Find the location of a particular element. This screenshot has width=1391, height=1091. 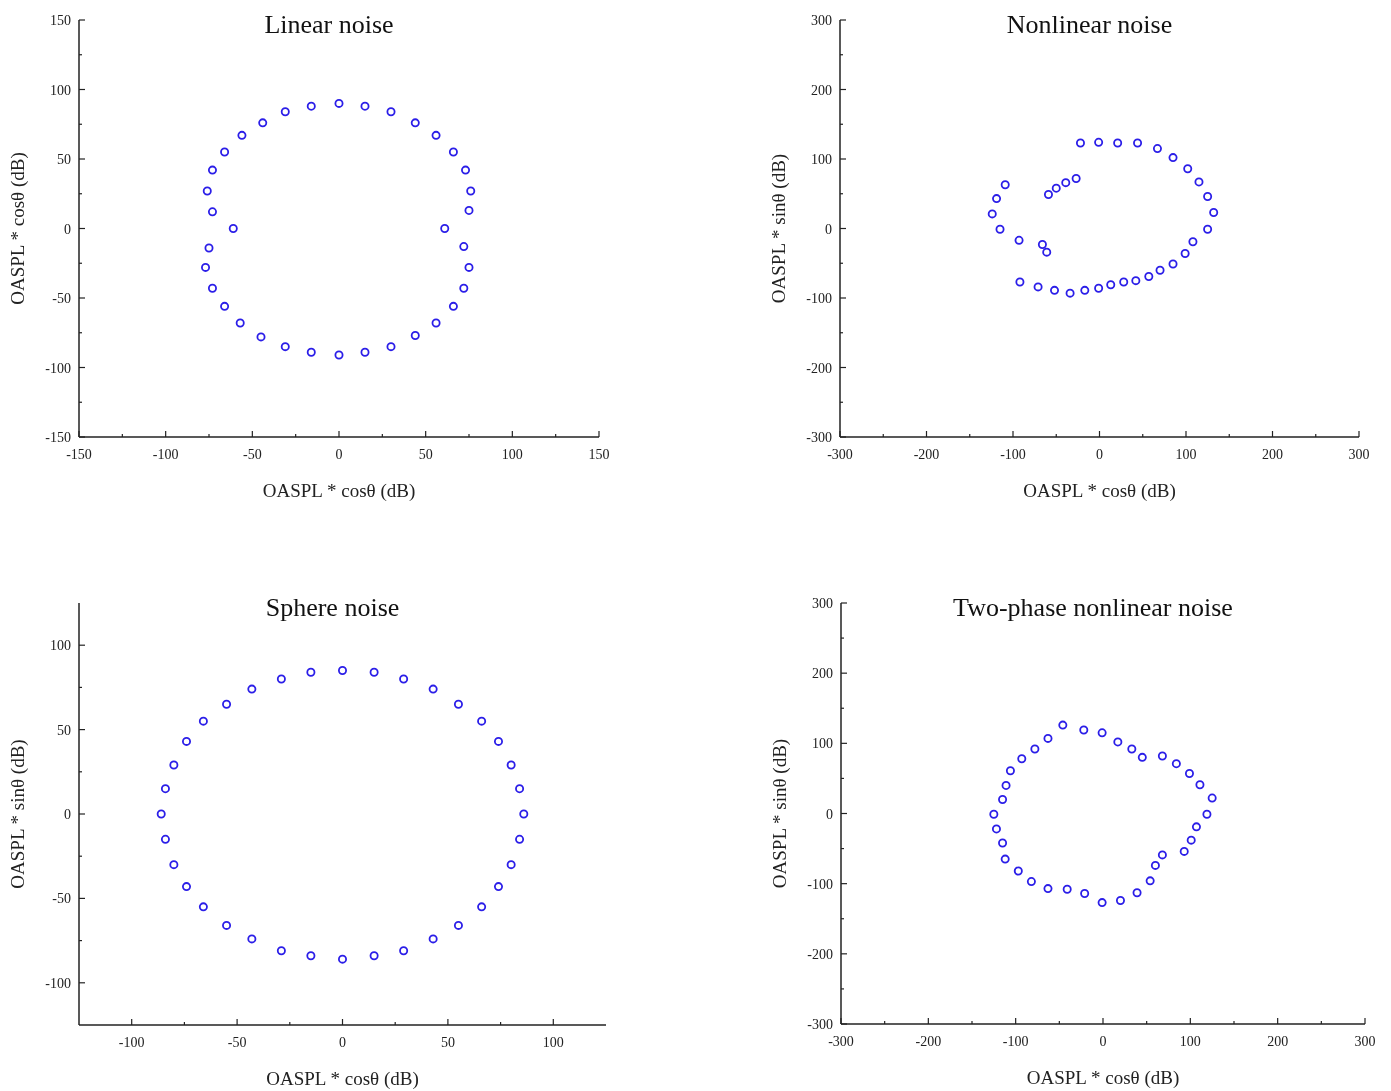

x-tick-label: 200 is located at coordinates (1278, 1041).